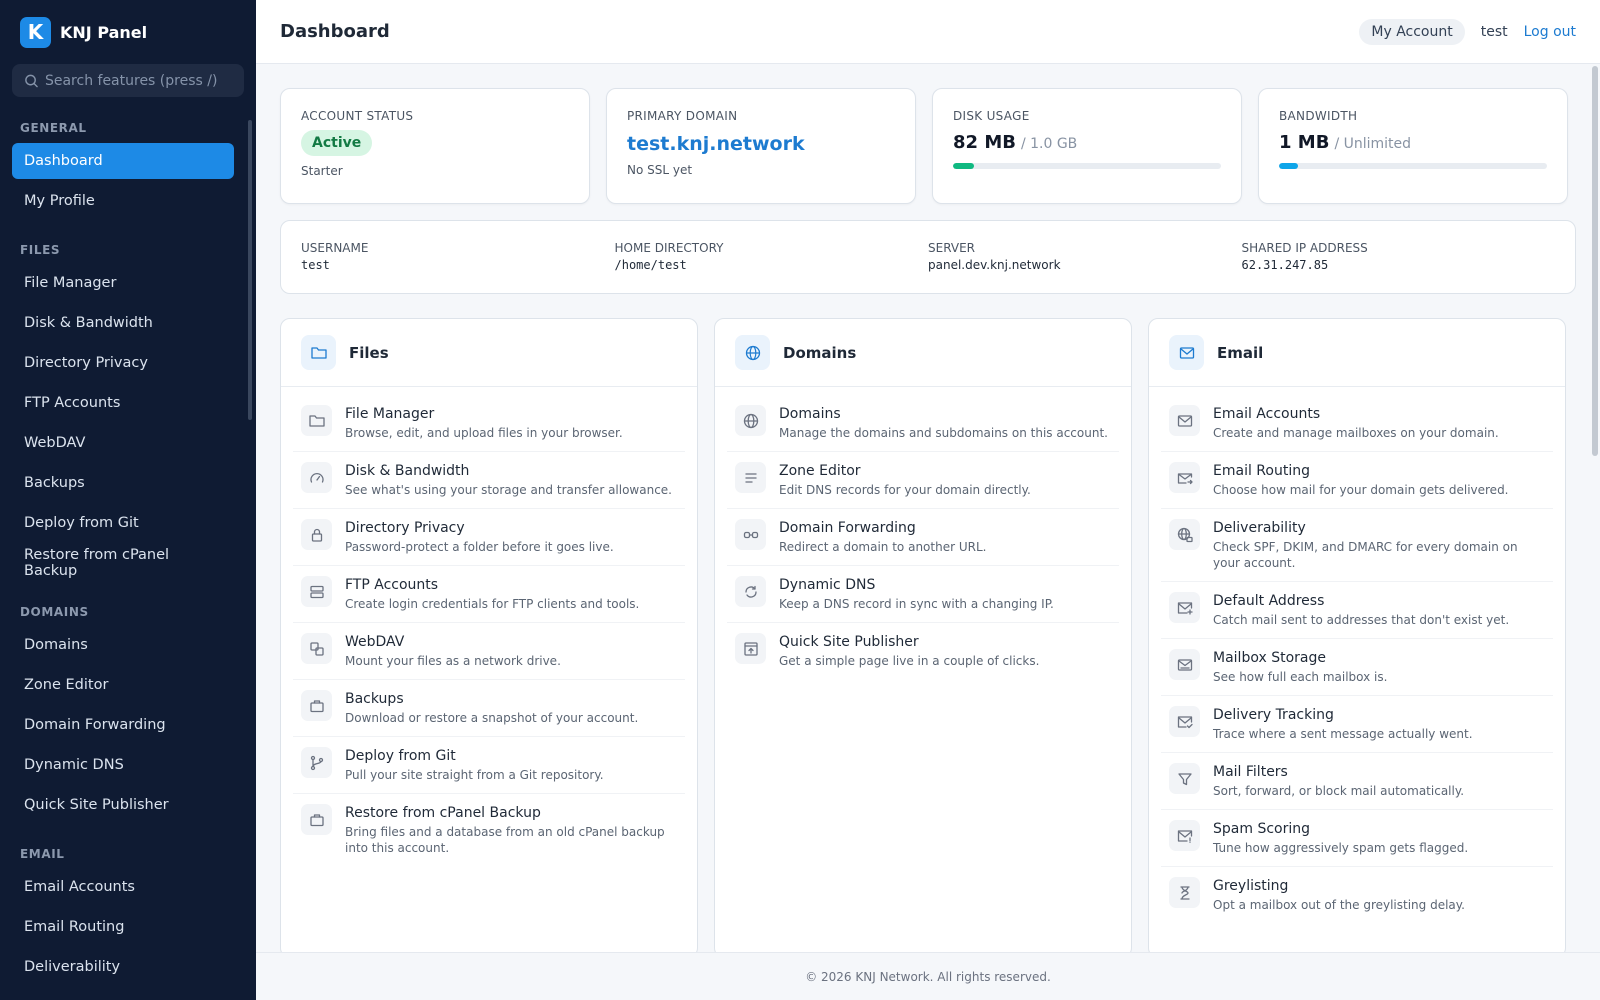 The height and width of the screenshot is (1000, 1600). Describe the element at coordinates (95, 725) in the screenshot. I see `sidebar-item-domain-forwarding: Domain Forwarding` at that location.